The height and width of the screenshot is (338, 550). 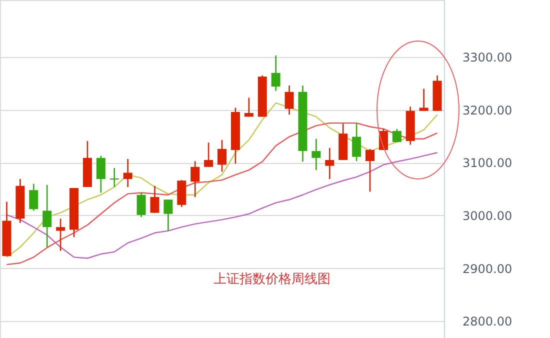 What do you see at coordinates (487, 163) in the screenshot?
I see `y-tick-label: 3100.00` at bounding box center [487, 163].